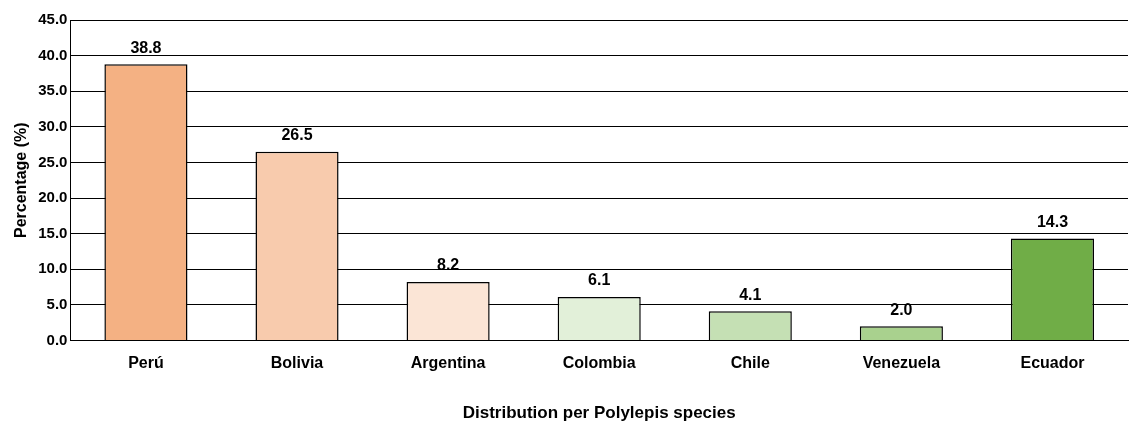 This screenshot has height=437, width=1146. I want to click on y-tick-label: 30.0, so click(53, 125).